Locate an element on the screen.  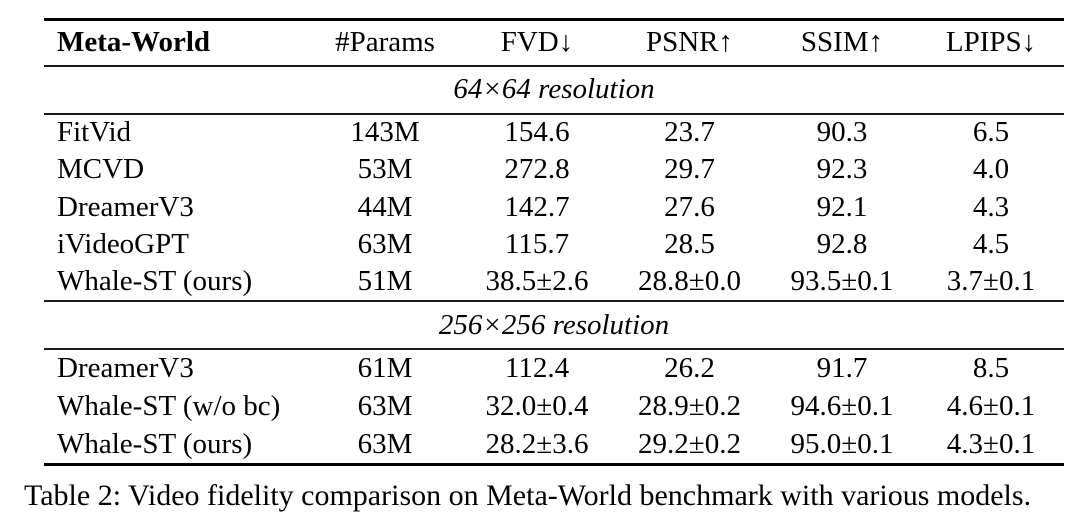
cell-ssim: 91.7 is located at coordinates (842, 368).